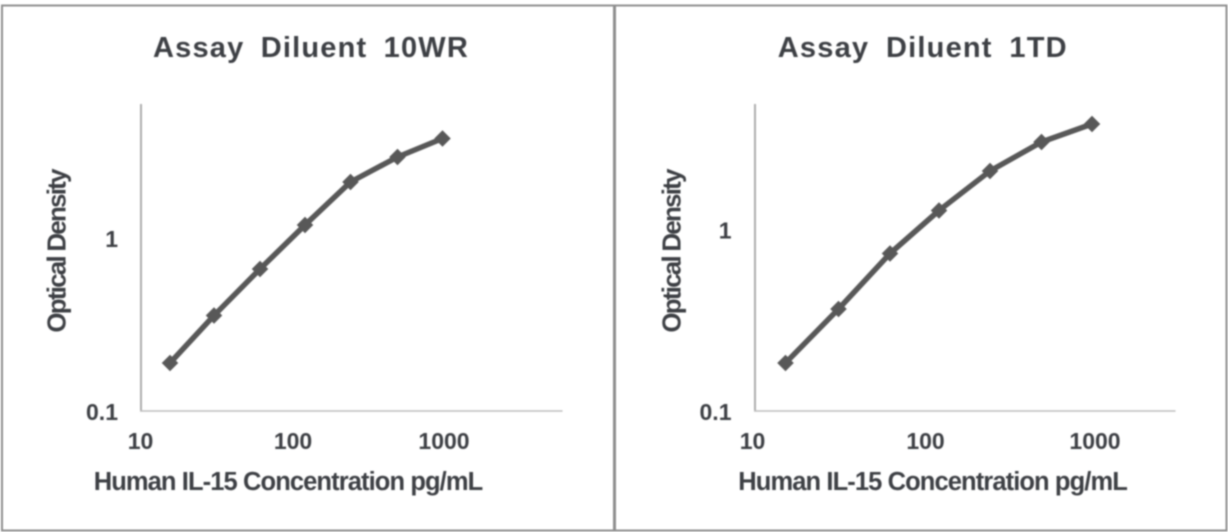 Image resolution: width=1228 pixels, height=532 pixels. Describe the element at coordinates (923, 48) in the screenshot. I see `svg-text: Assay Diluent 1TD` at that location.